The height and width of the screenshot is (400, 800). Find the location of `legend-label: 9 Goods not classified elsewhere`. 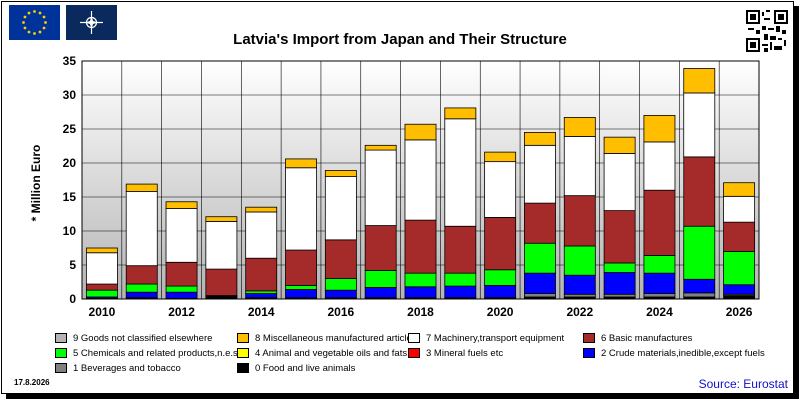

legend-label: 9 Goods not classified elsewhere is located at coordinates (143, 338).